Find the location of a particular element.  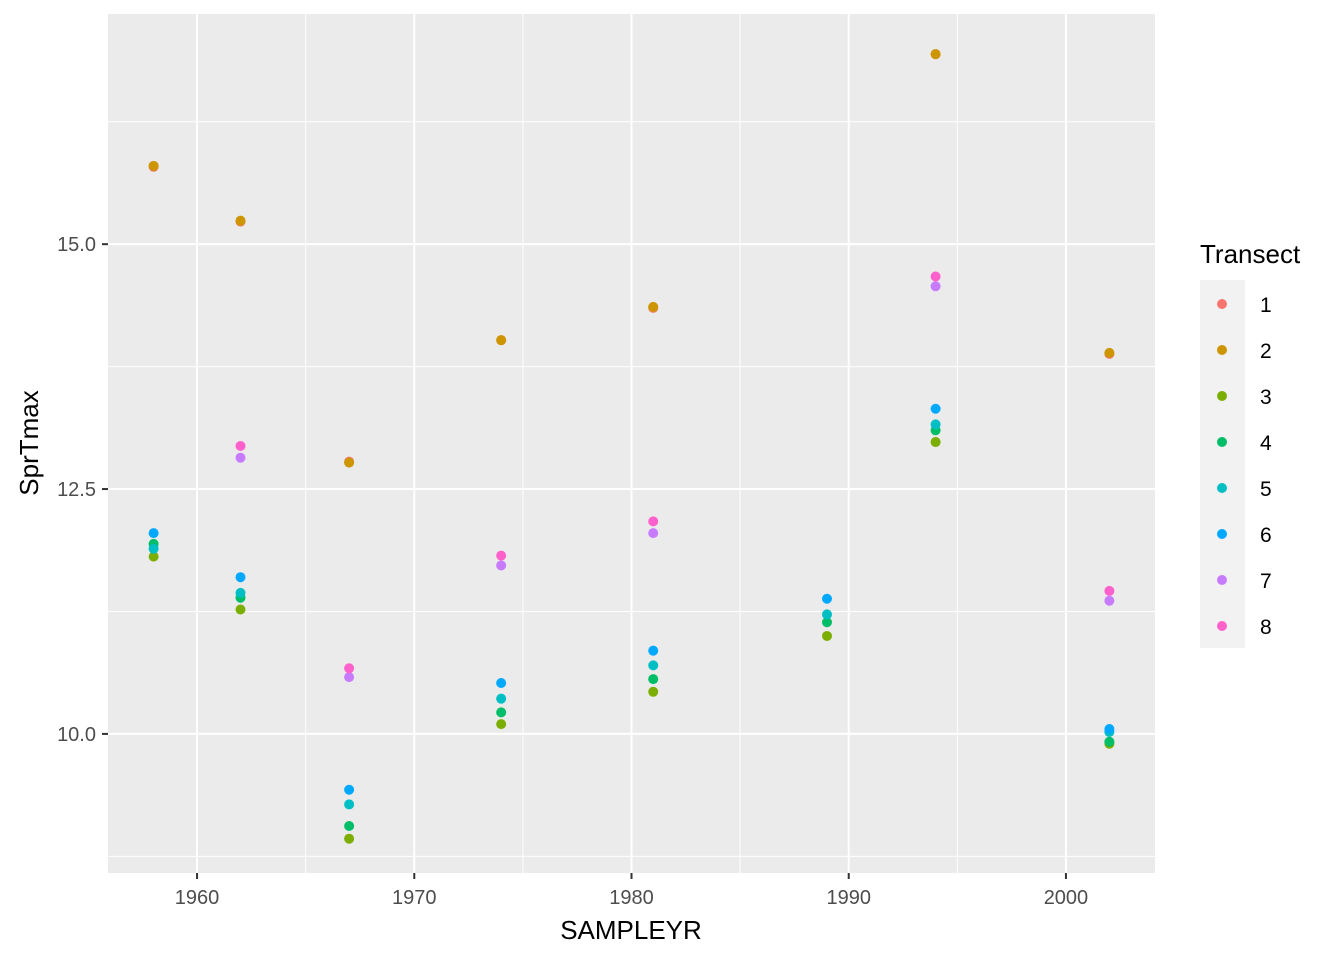

y-tick-label: 15.0 is located at coordinates (76, 245).